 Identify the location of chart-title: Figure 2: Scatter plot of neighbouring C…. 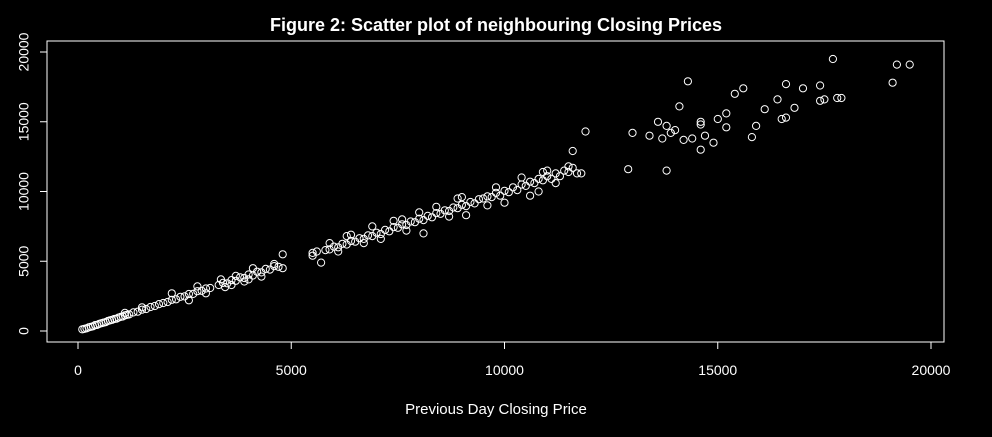
(496, 25).